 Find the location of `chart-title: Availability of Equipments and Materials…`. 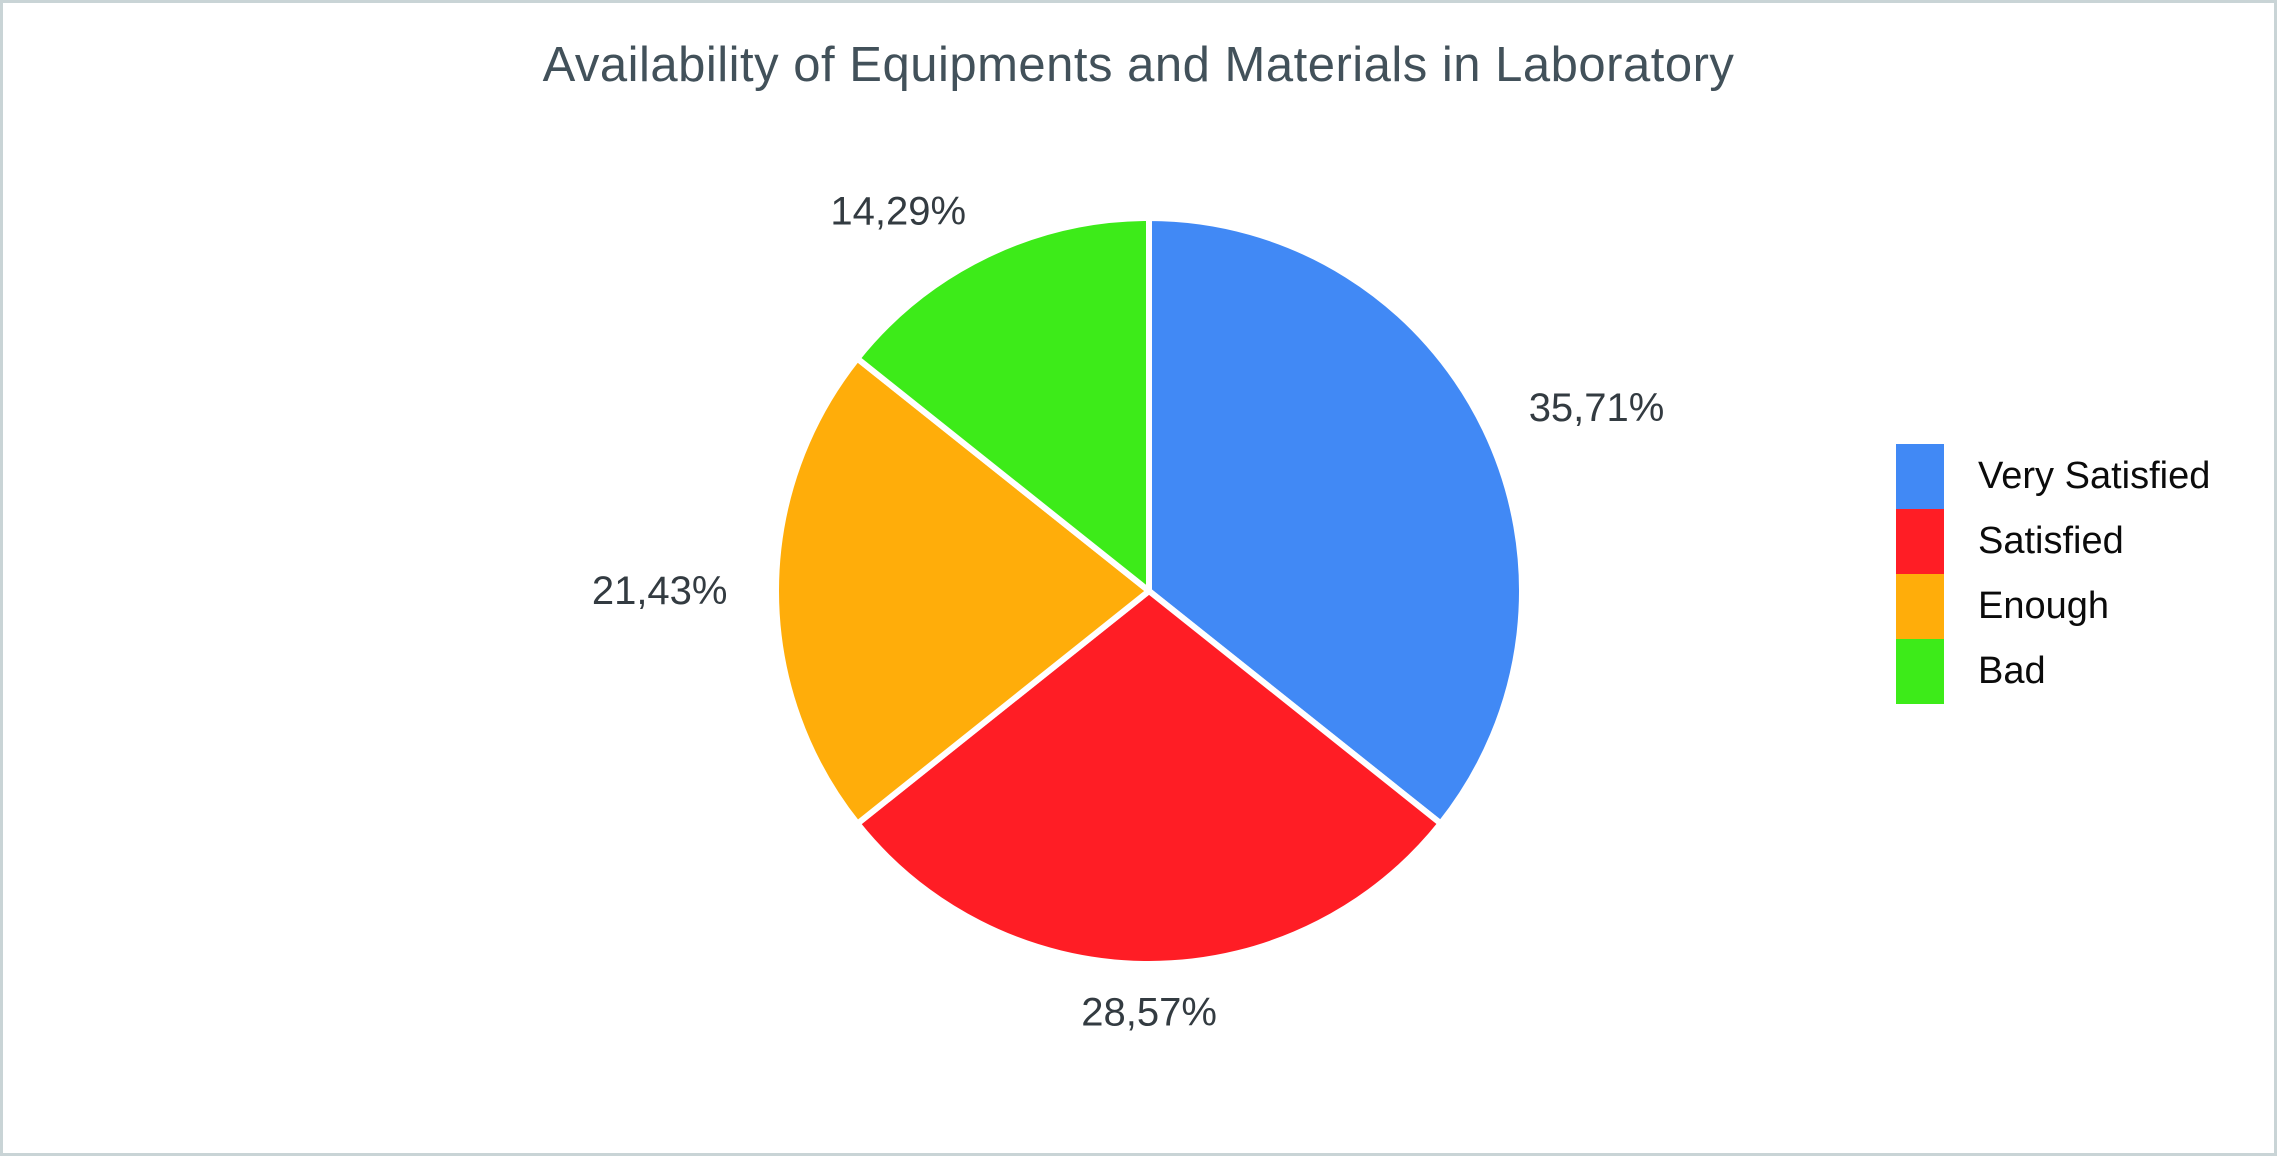

chart-title: Availability of Equipments and Materials… is located at coordinates (1138, 65).